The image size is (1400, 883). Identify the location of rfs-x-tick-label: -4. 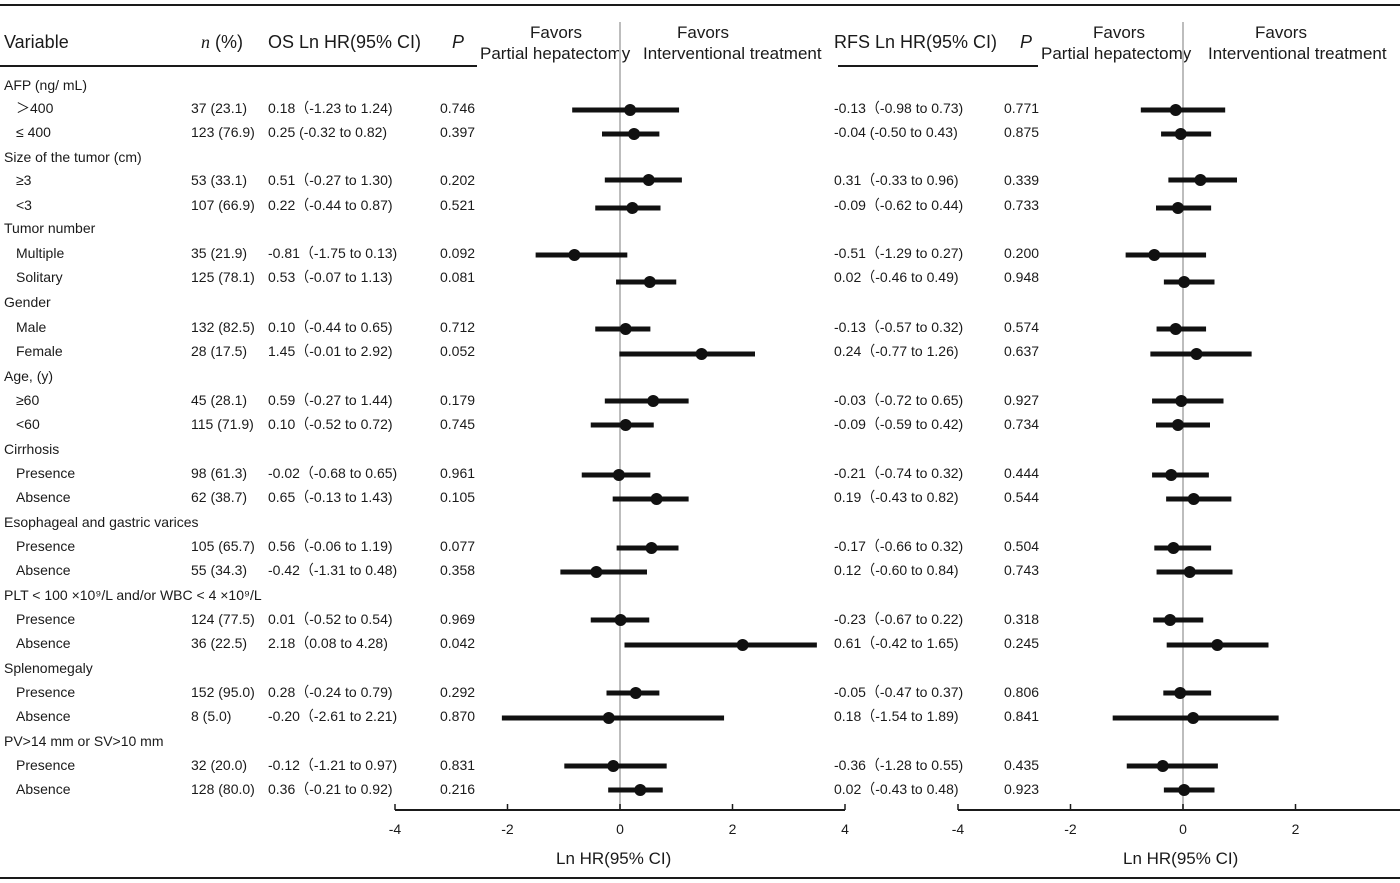
(958, 829).